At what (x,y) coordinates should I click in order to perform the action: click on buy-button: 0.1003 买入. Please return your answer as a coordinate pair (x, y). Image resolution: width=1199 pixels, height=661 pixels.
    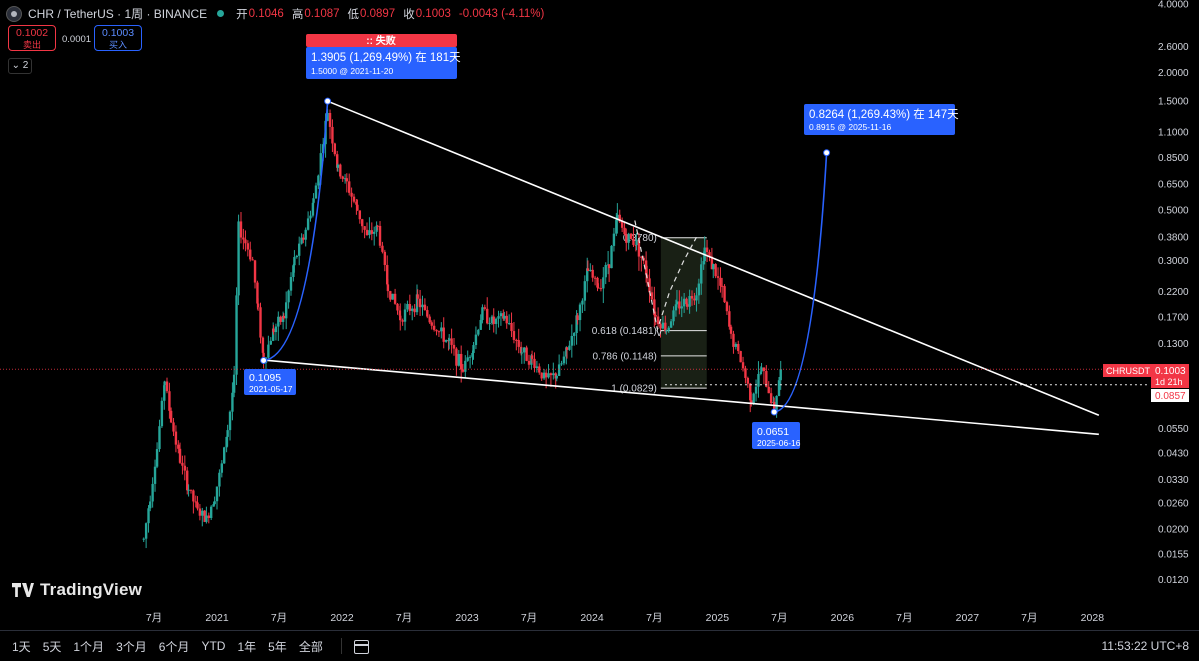
    Looking at the image, I should click on (118, 38).